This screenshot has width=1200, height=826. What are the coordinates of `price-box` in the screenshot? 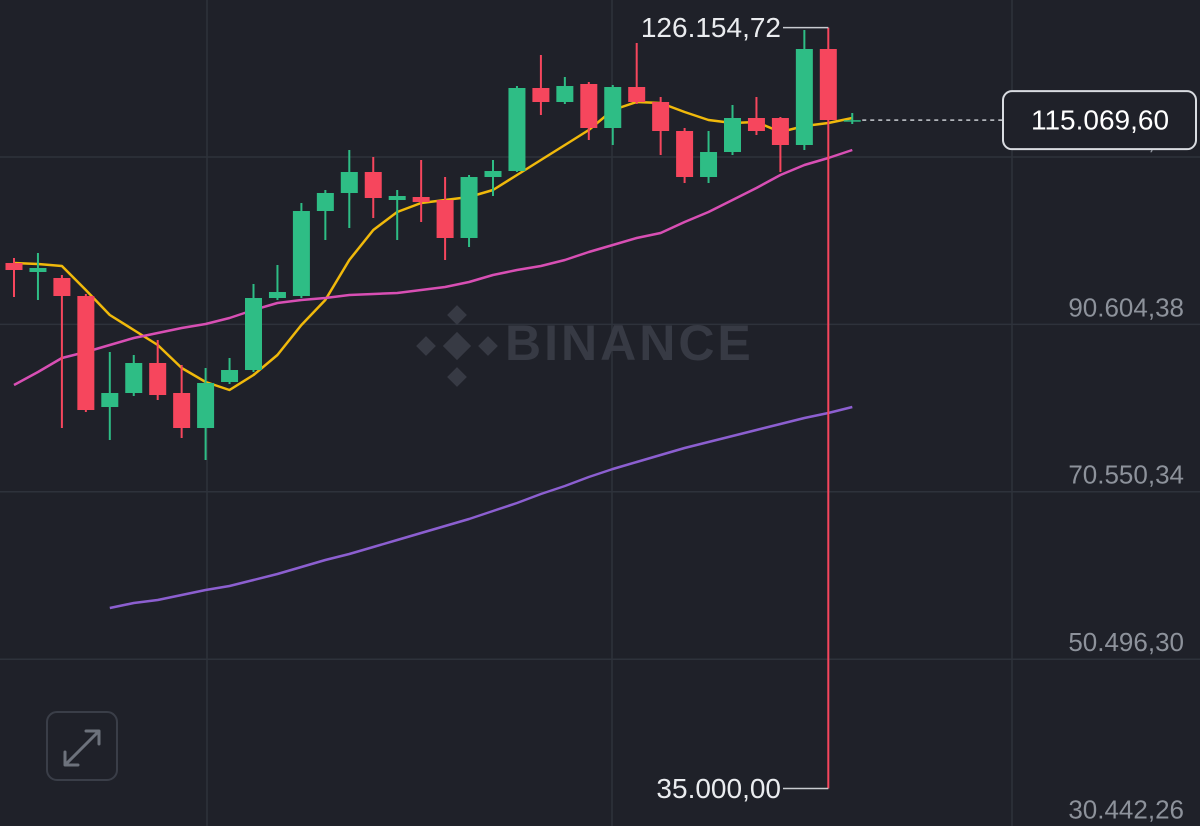 It's located at (1099, 120).